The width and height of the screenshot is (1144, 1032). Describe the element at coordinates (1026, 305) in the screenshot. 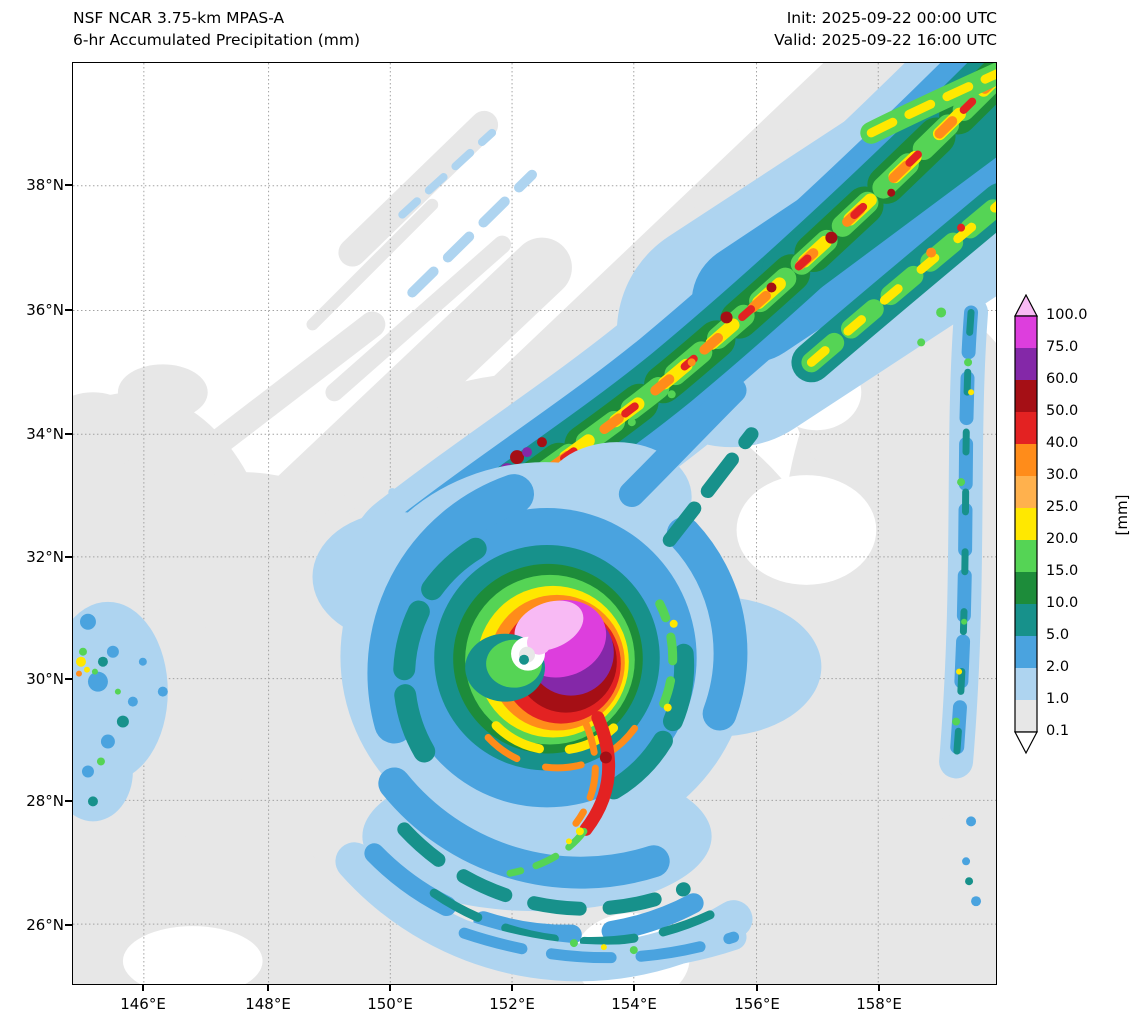

I see `colorbar-over-arrow` at that location.